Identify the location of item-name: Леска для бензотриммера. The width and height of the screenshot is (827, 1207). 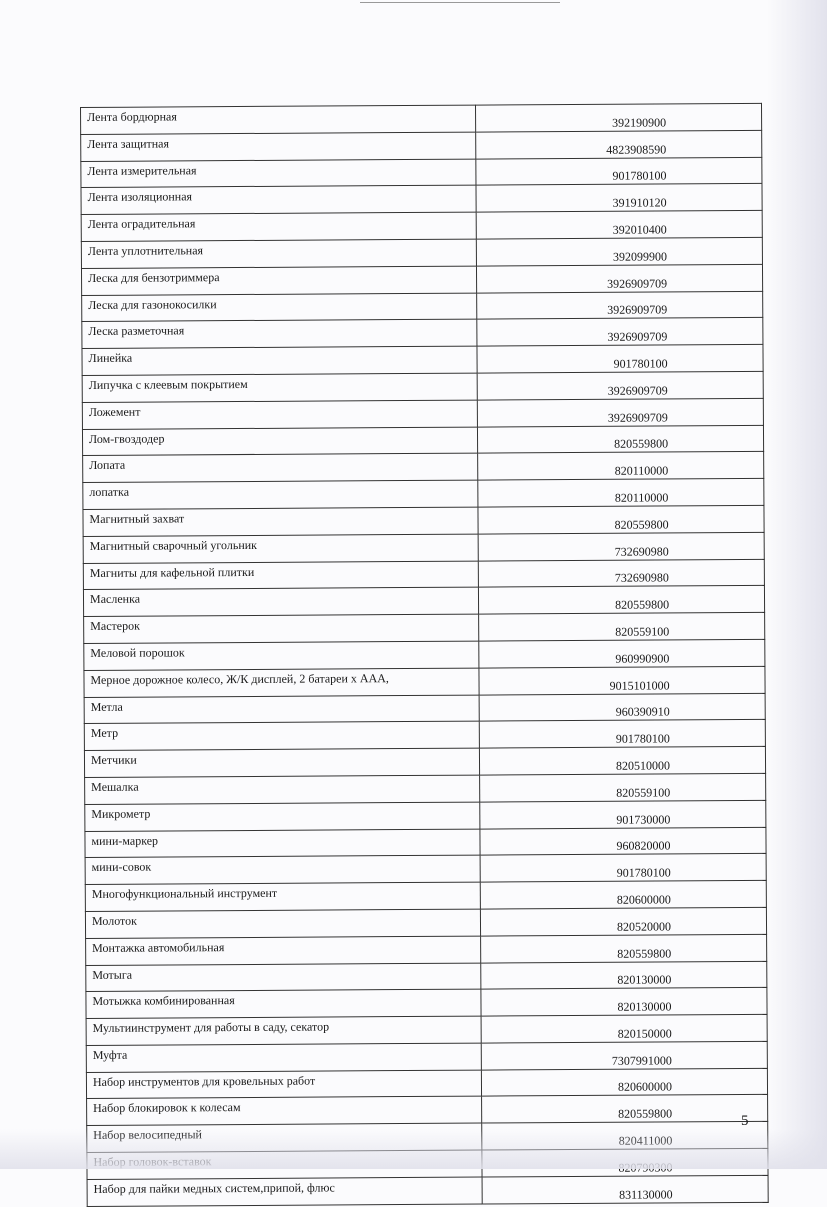
(279, 280).